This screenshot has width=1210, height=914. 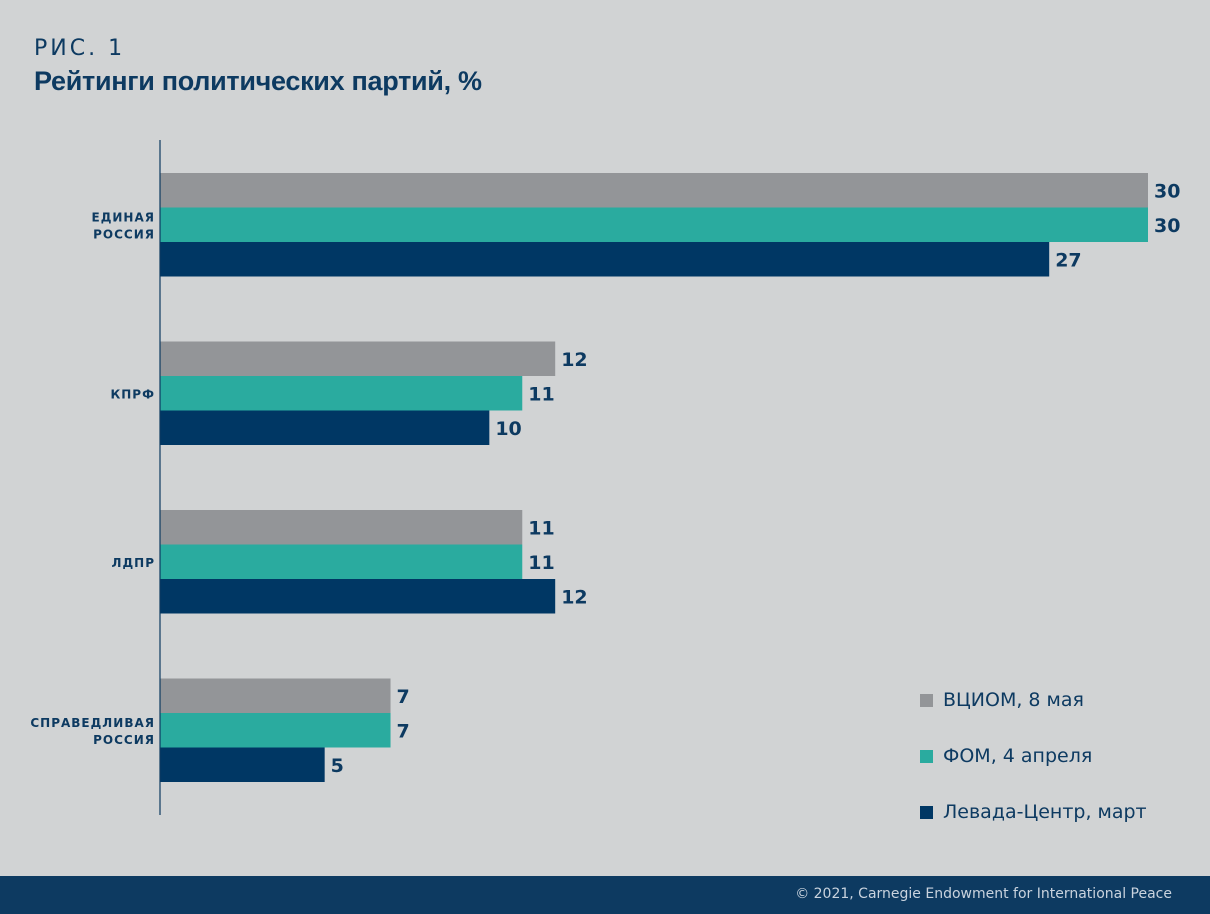 I want to click on legend-swatch-levada, so click(x=926, y=812).